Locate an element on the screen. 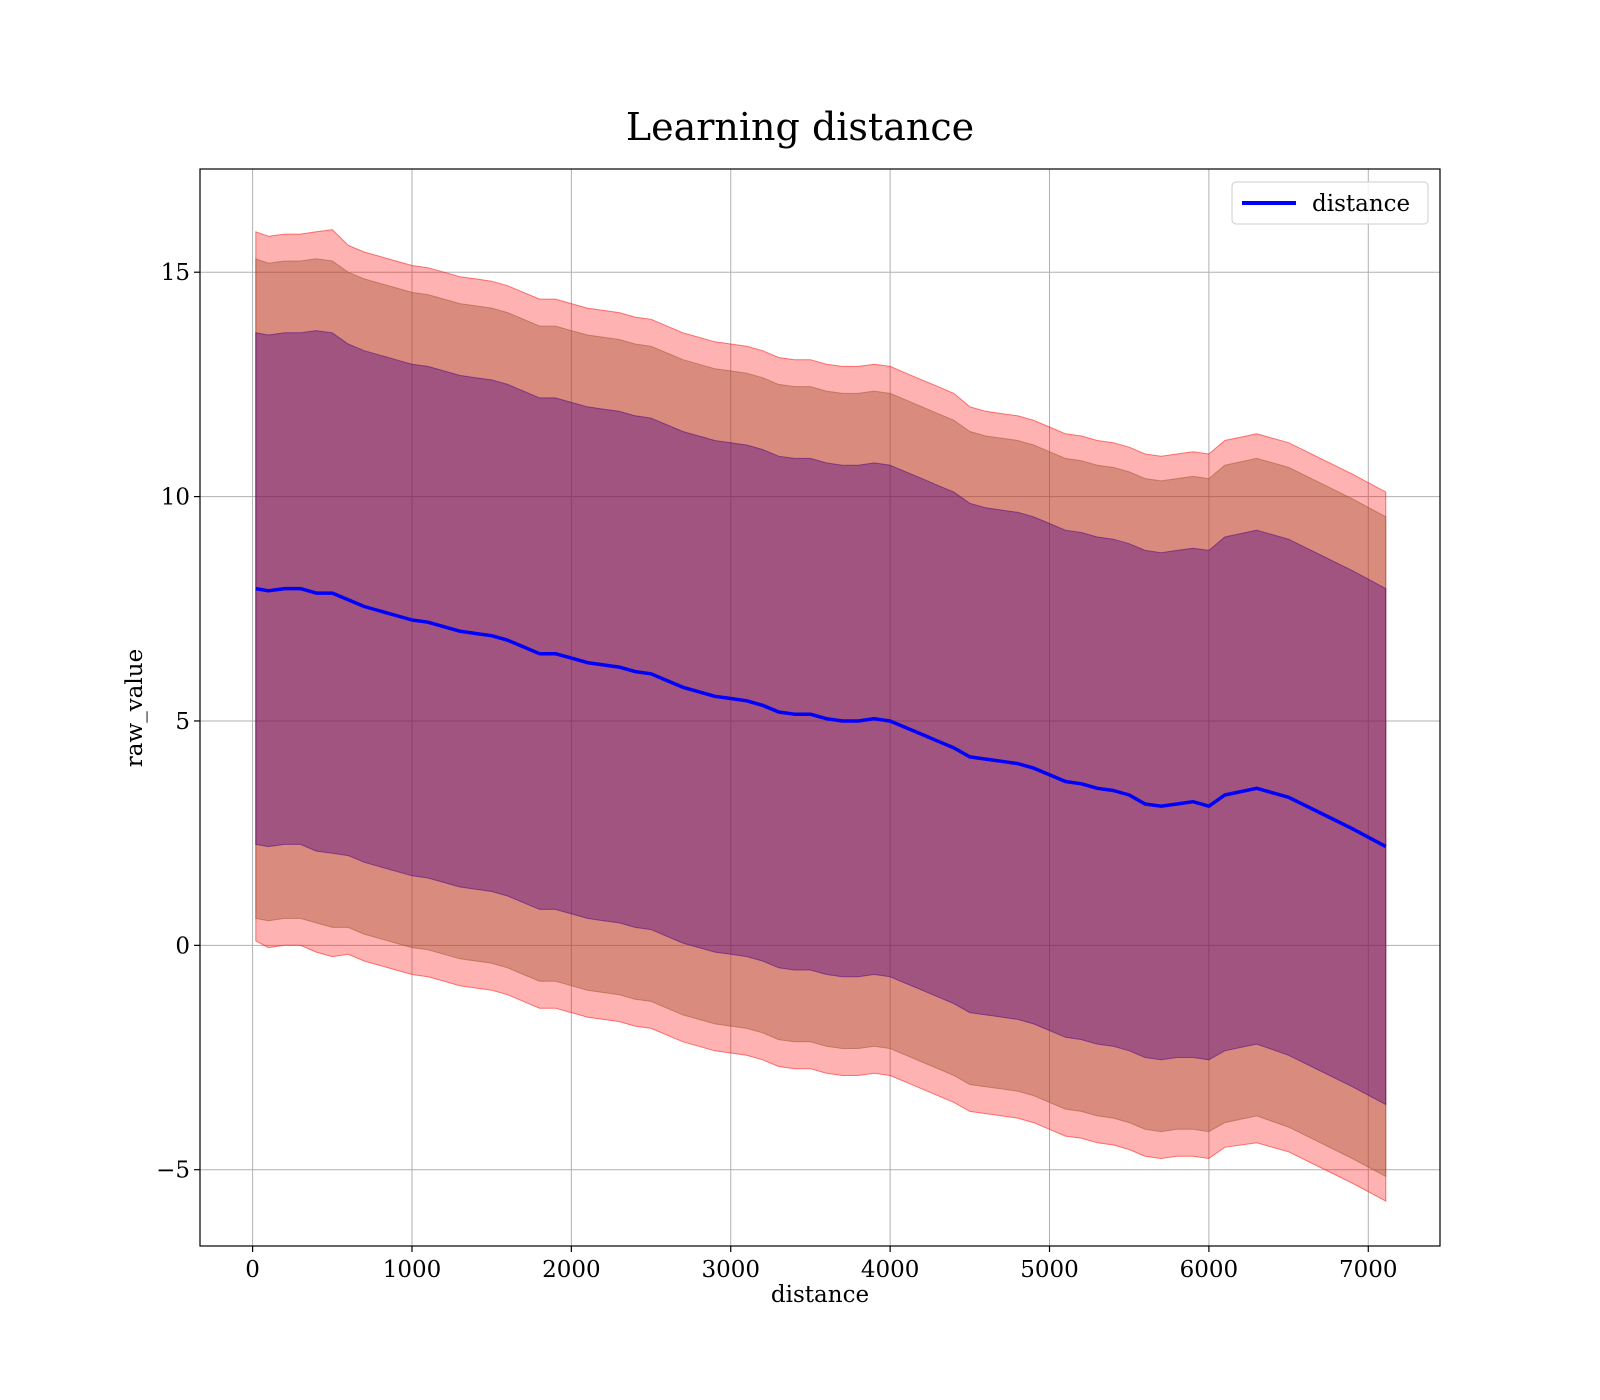 The image size is (1600, 1400). legend-box is located at coordinates (1330, 203).